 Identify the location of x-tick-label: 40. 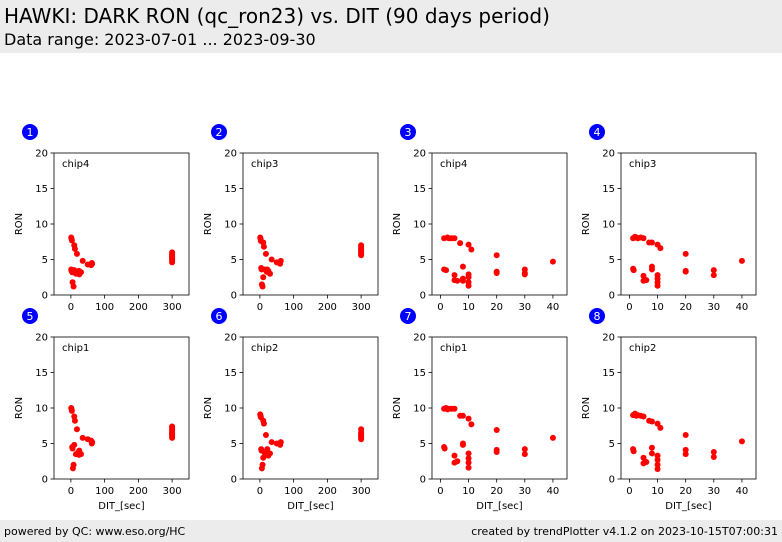
(553, 491).